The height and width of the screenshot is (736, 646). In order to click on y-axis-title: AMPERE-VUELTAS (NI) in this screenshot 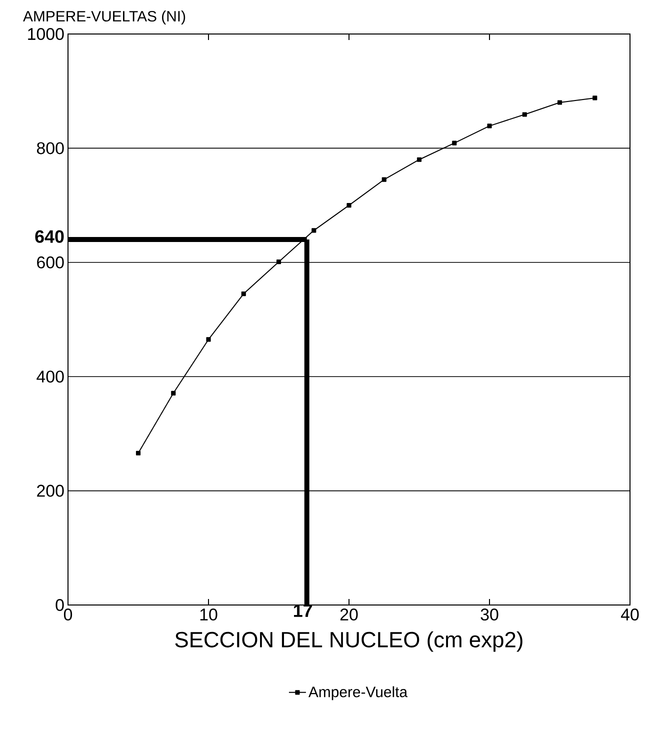, I will do `click(104, 17)`.